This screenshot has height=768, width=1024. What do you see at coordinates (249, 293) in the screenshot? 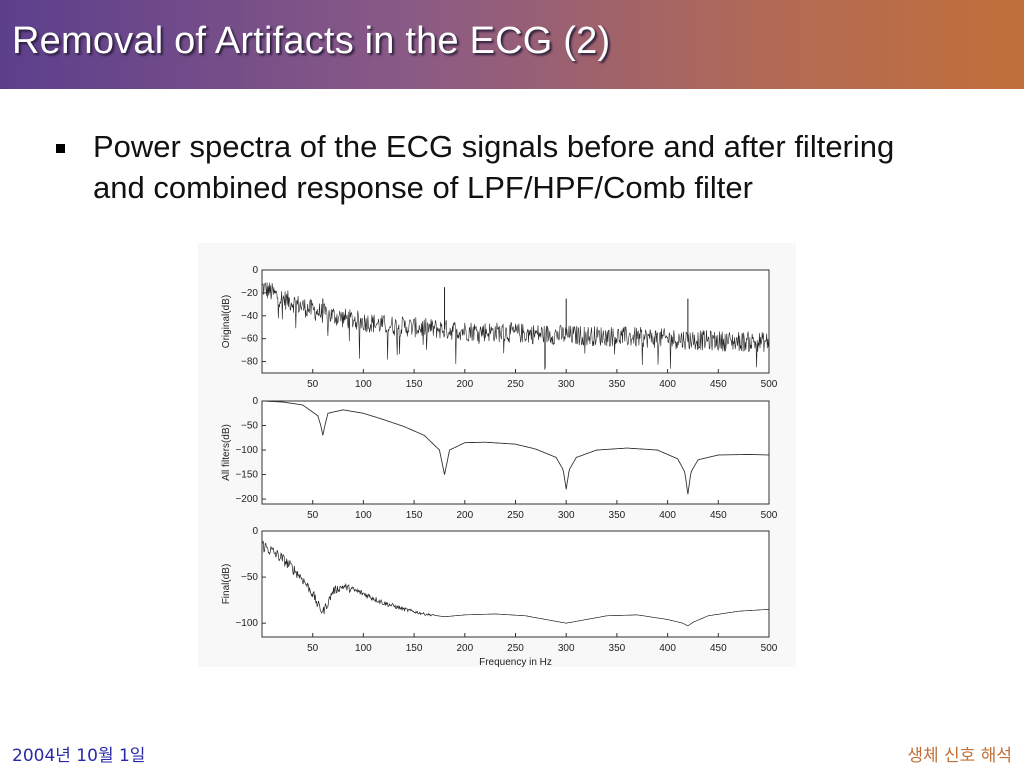
I see `y-tick-label: −20` at bounding box center [249, 293].